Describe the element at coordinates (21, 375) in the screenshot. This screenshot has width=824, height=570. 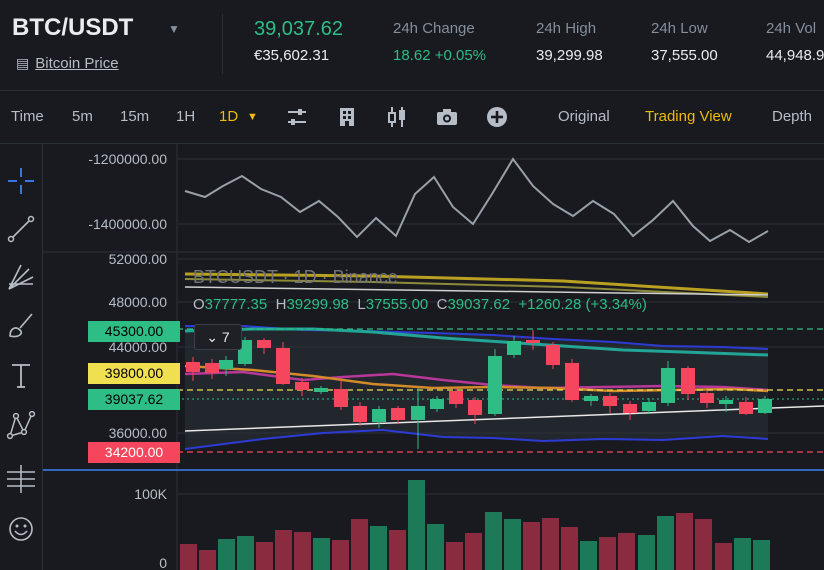
I see `text-icon` at that location.